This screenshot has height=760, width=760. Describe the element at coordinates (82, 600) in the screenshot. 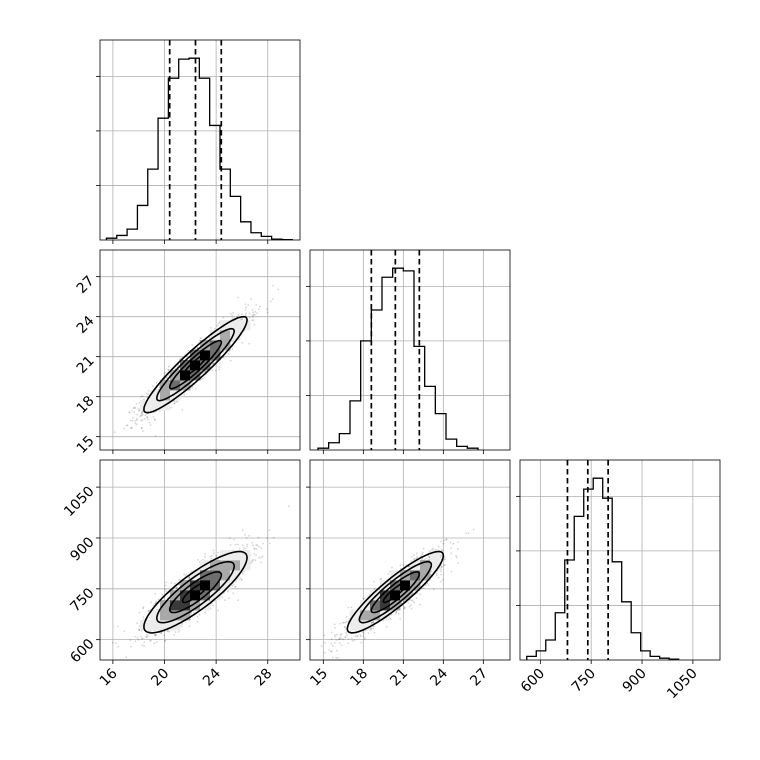

I see `y-tick-label: 750` at that location.